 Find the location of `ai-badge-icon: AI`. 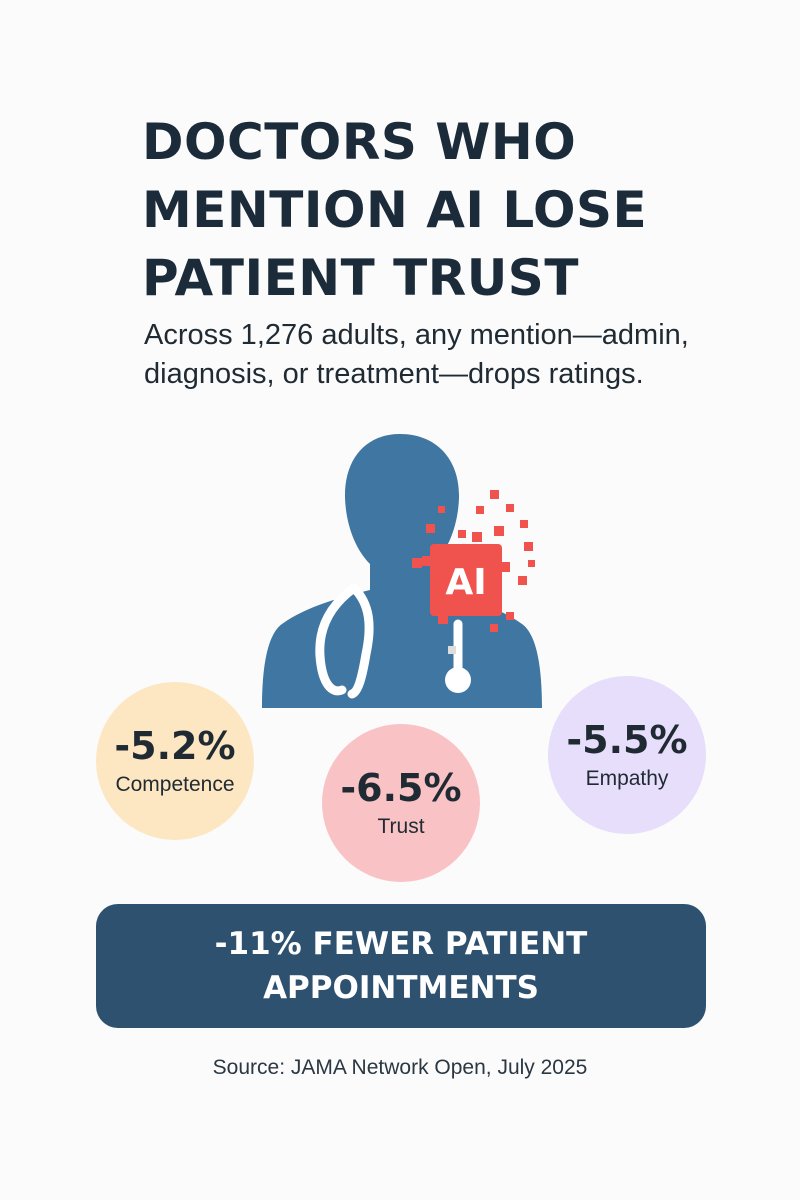

ai-badge-icon: AI is located at coordinates (466, 578).